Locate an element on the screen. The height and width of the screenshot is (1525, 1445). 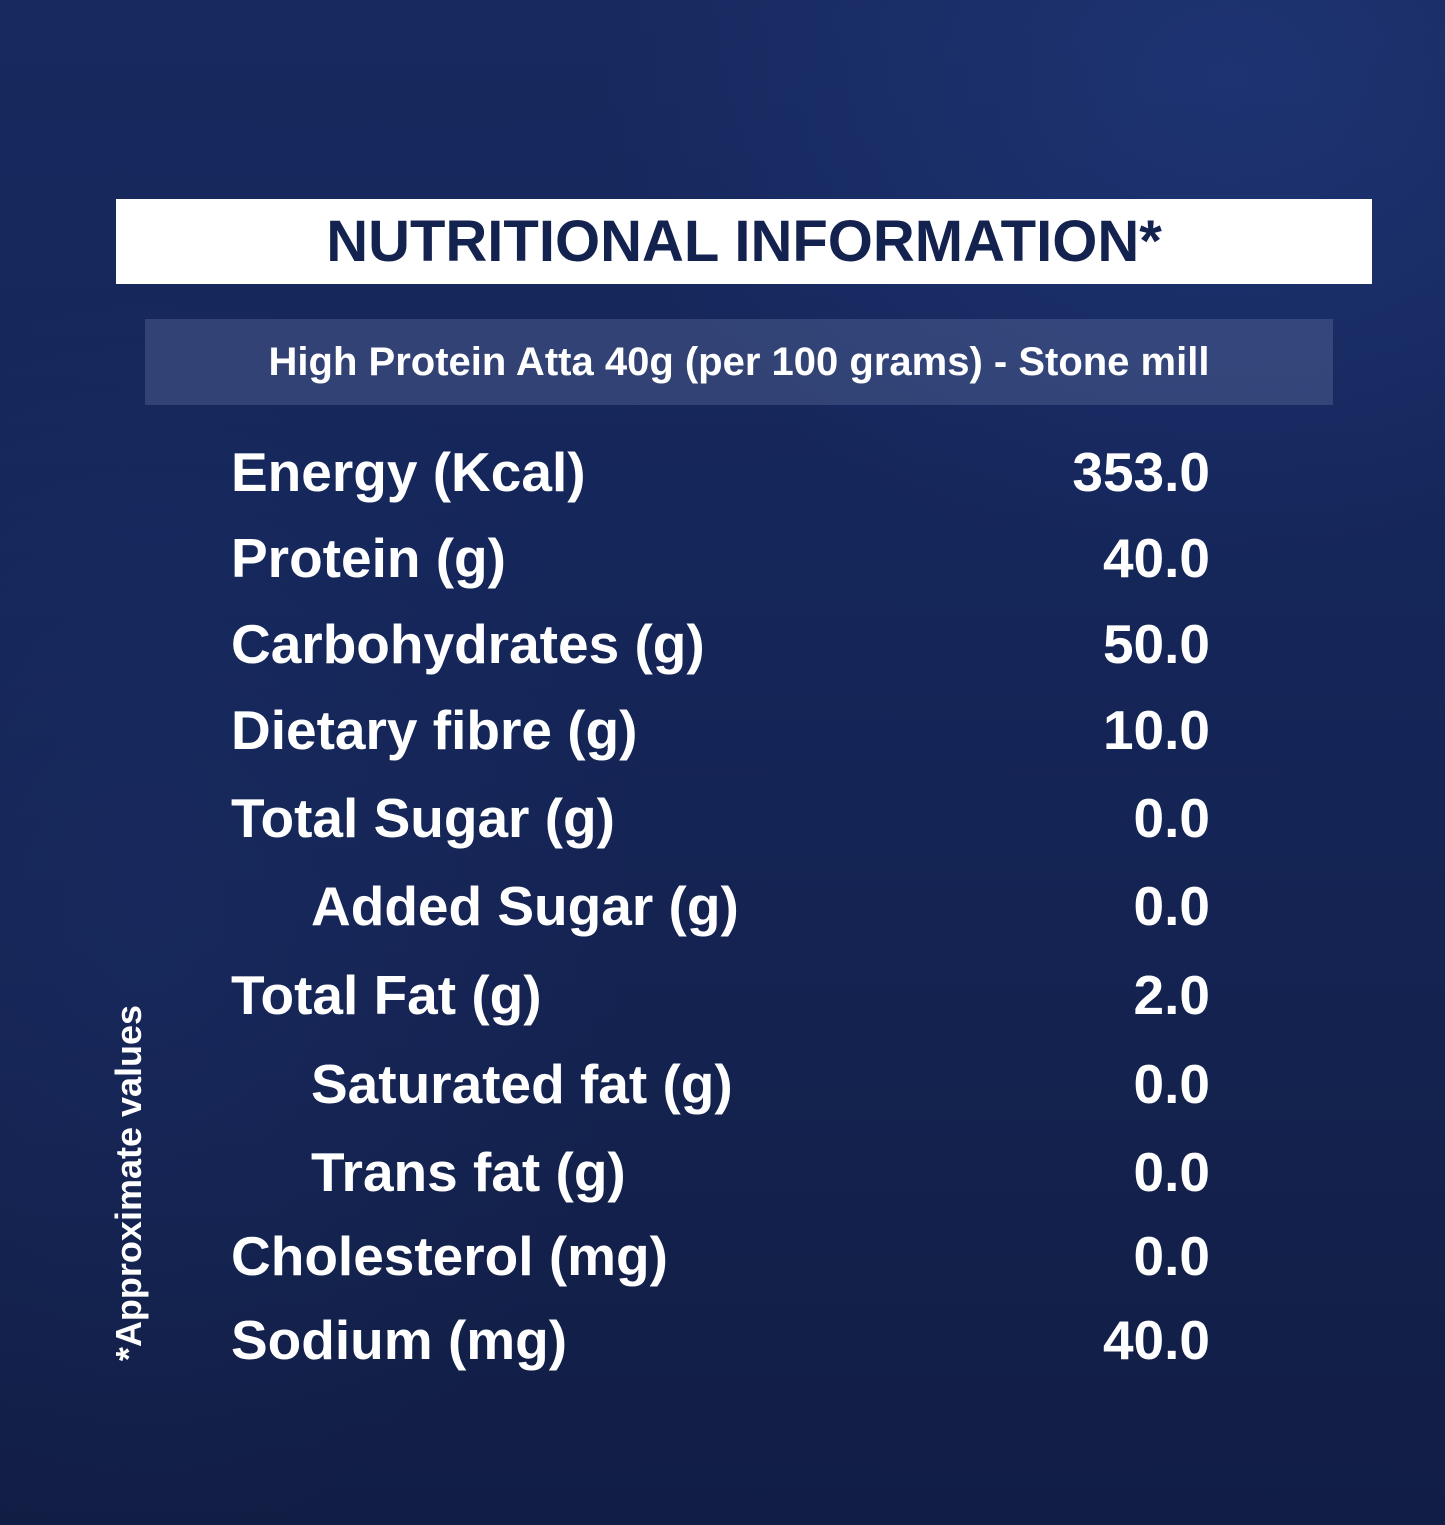
approximate-values-note: *Approximate values is located at coordinates (128, 1183).